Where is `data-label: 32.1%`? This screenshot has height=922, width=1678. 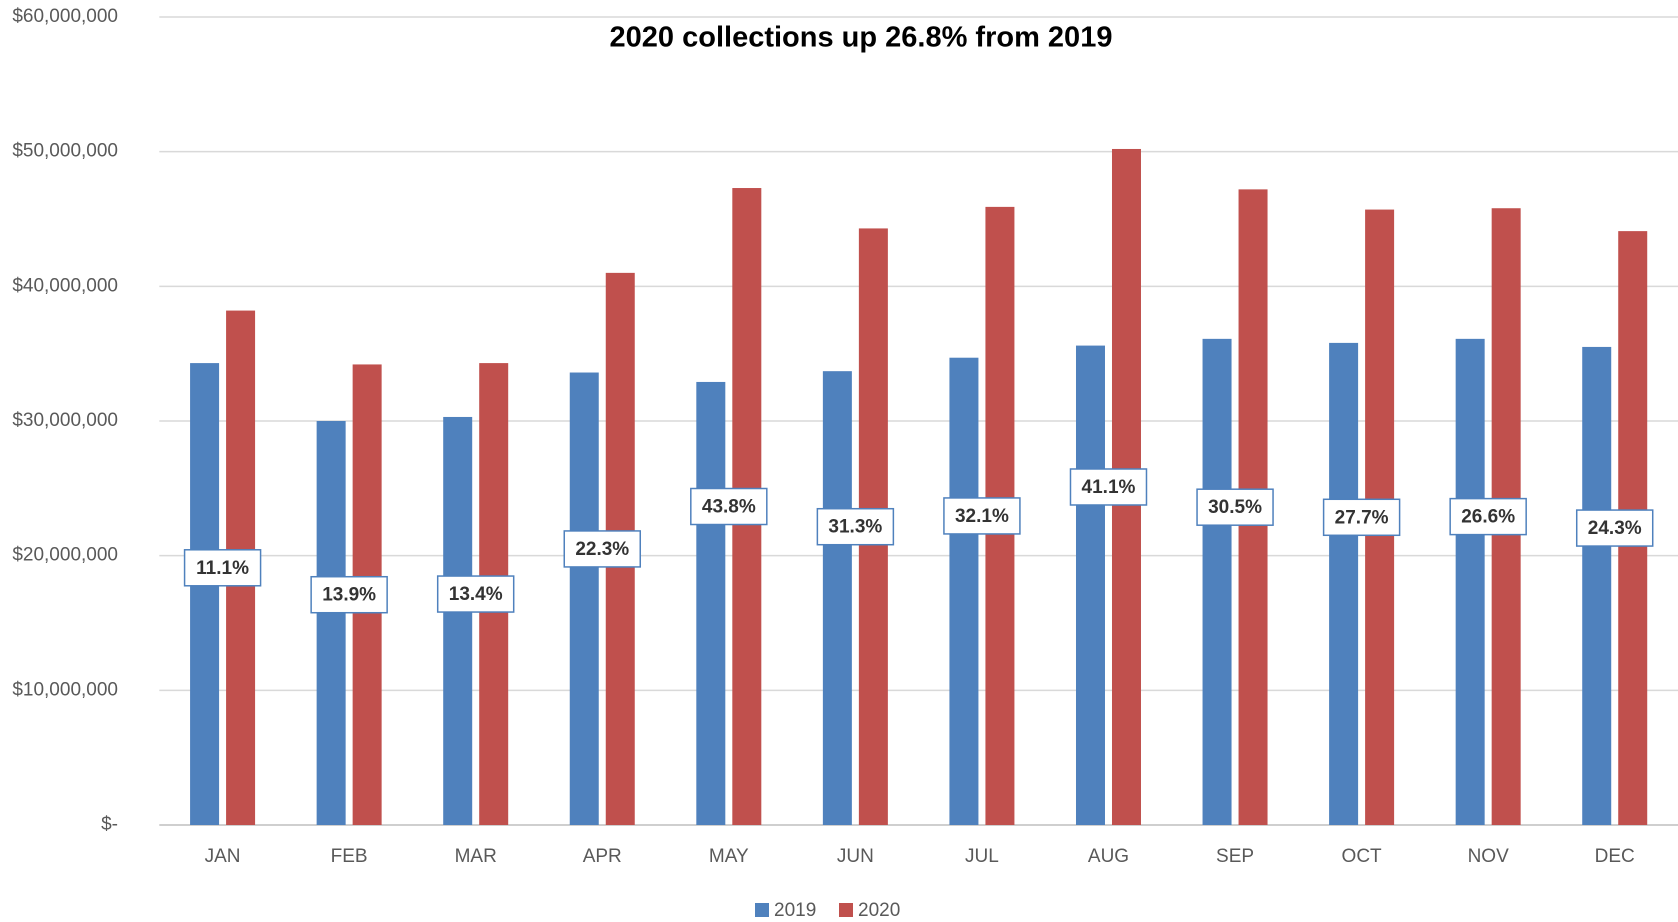 data-label: 32.1% is located at coordinates (982, 516).